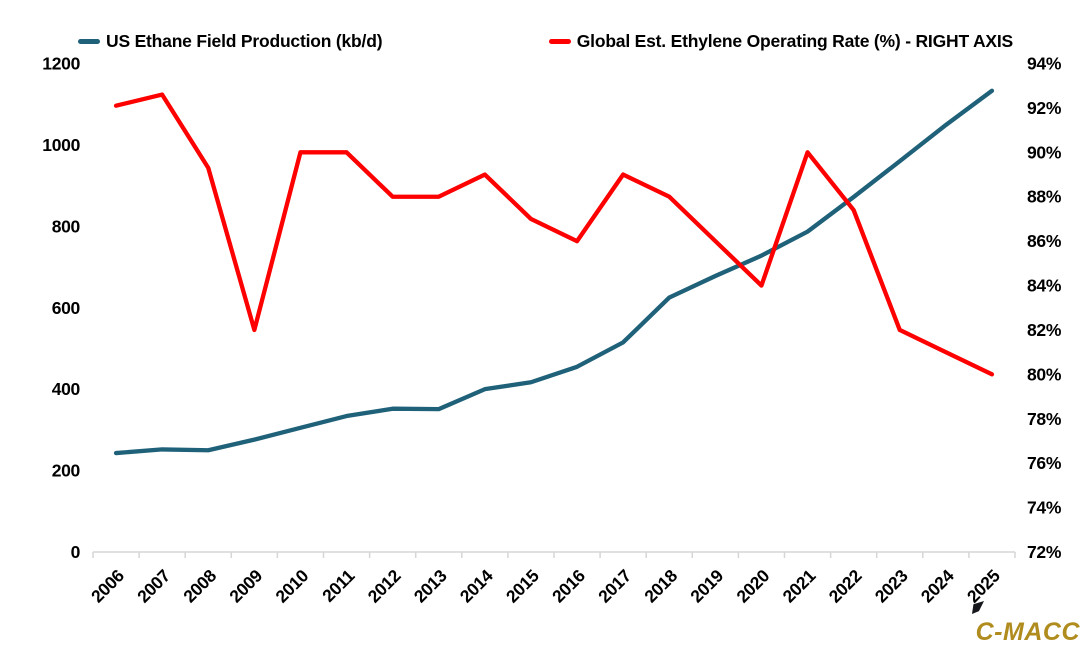 This screenshot has height=653, width=1092. What do you see at coordinates (937, 585) in the screenshot?
I see `x-axis-year-label: 2024` at bounding box center [937, 585].